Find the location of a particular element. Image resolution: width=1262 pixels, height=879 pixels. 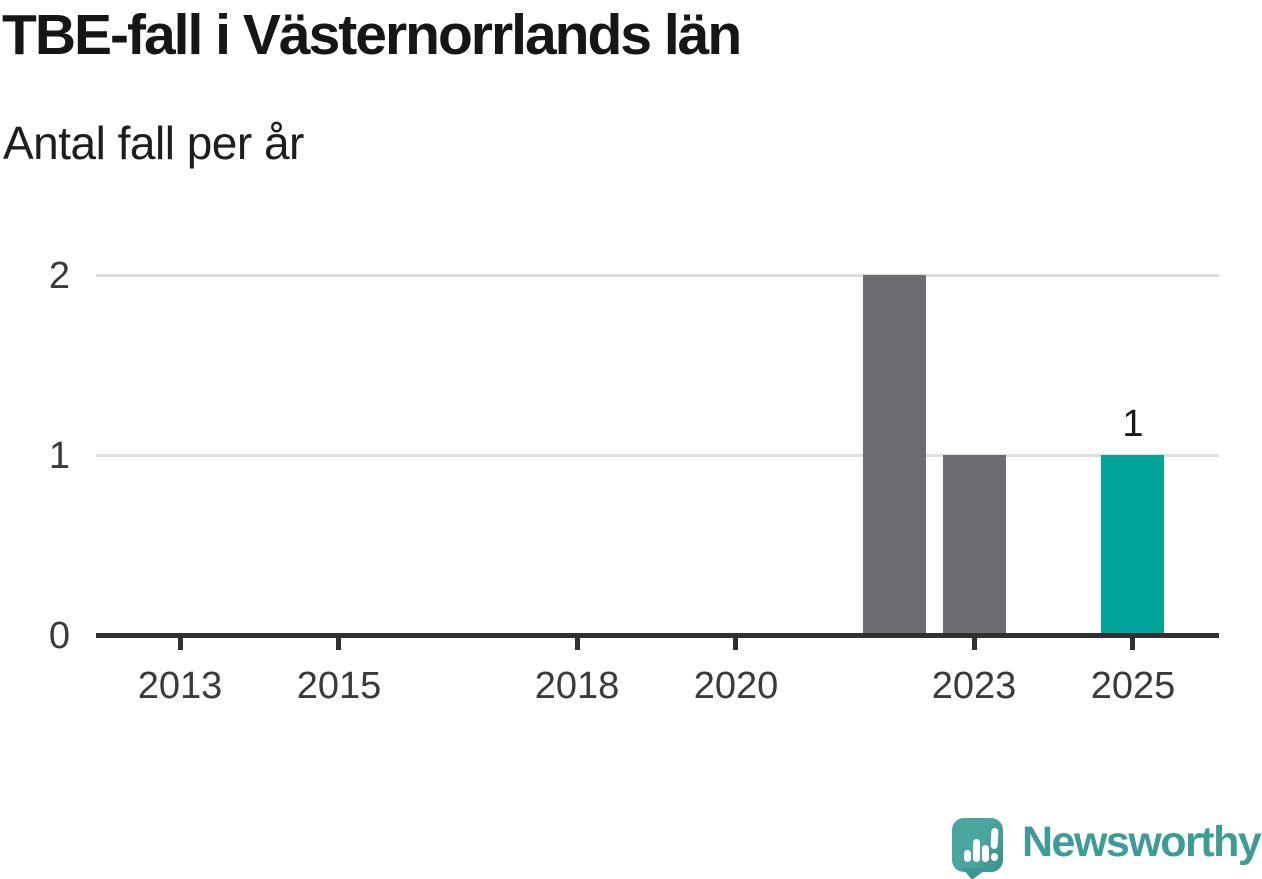

x-axis-line is located at coordinates (657, 635).